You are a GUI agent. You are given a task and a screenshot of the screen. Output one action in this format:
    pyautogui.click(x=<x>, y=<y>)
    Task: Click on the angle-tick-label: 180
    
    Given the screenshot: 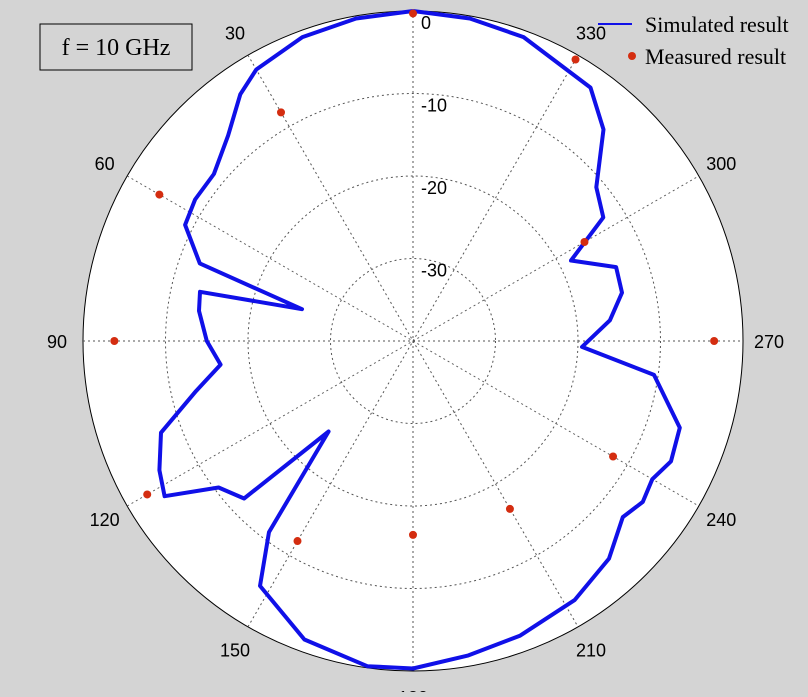 What is the action you would take?
    pyautogui.click(x=413, y=690)
    